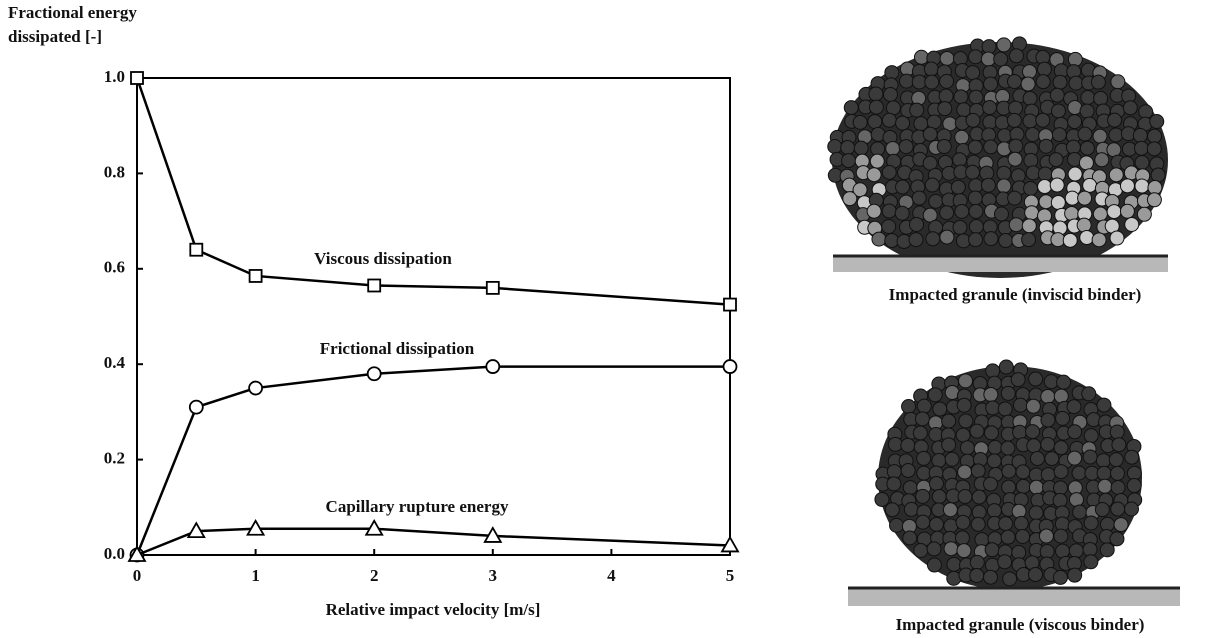 Image resolution: width=1216 pixels, height=638 pixels. I want to click on y-tick-label: 0.4, so click(115, 362).